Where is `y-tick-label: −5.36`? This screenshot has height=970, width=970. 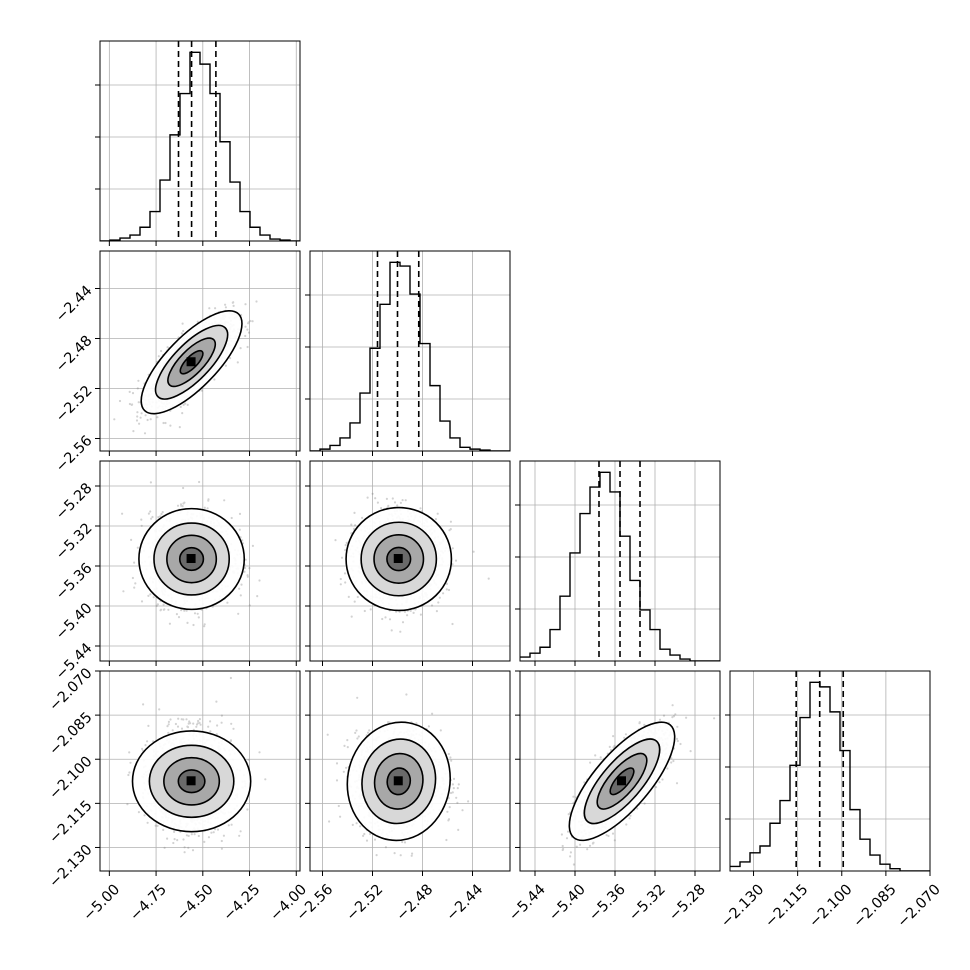
y-tick-label: −5.36 is located at coordinates (74, 581).